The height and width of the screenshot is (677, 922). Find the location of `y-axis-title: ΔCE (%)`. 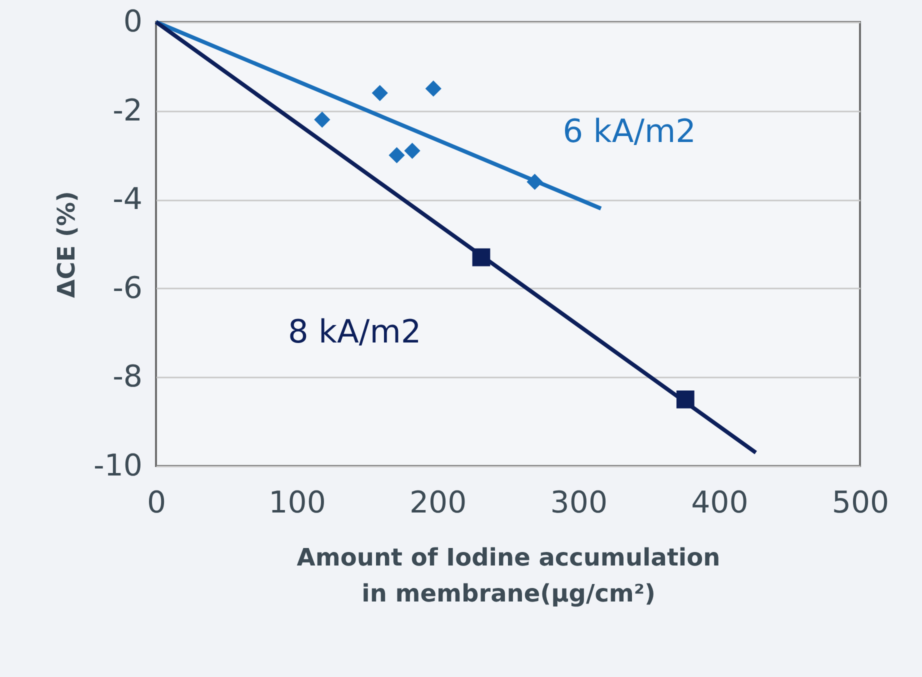

y-axis-title: ΔCE (%) is located at coordinates (66, 244).